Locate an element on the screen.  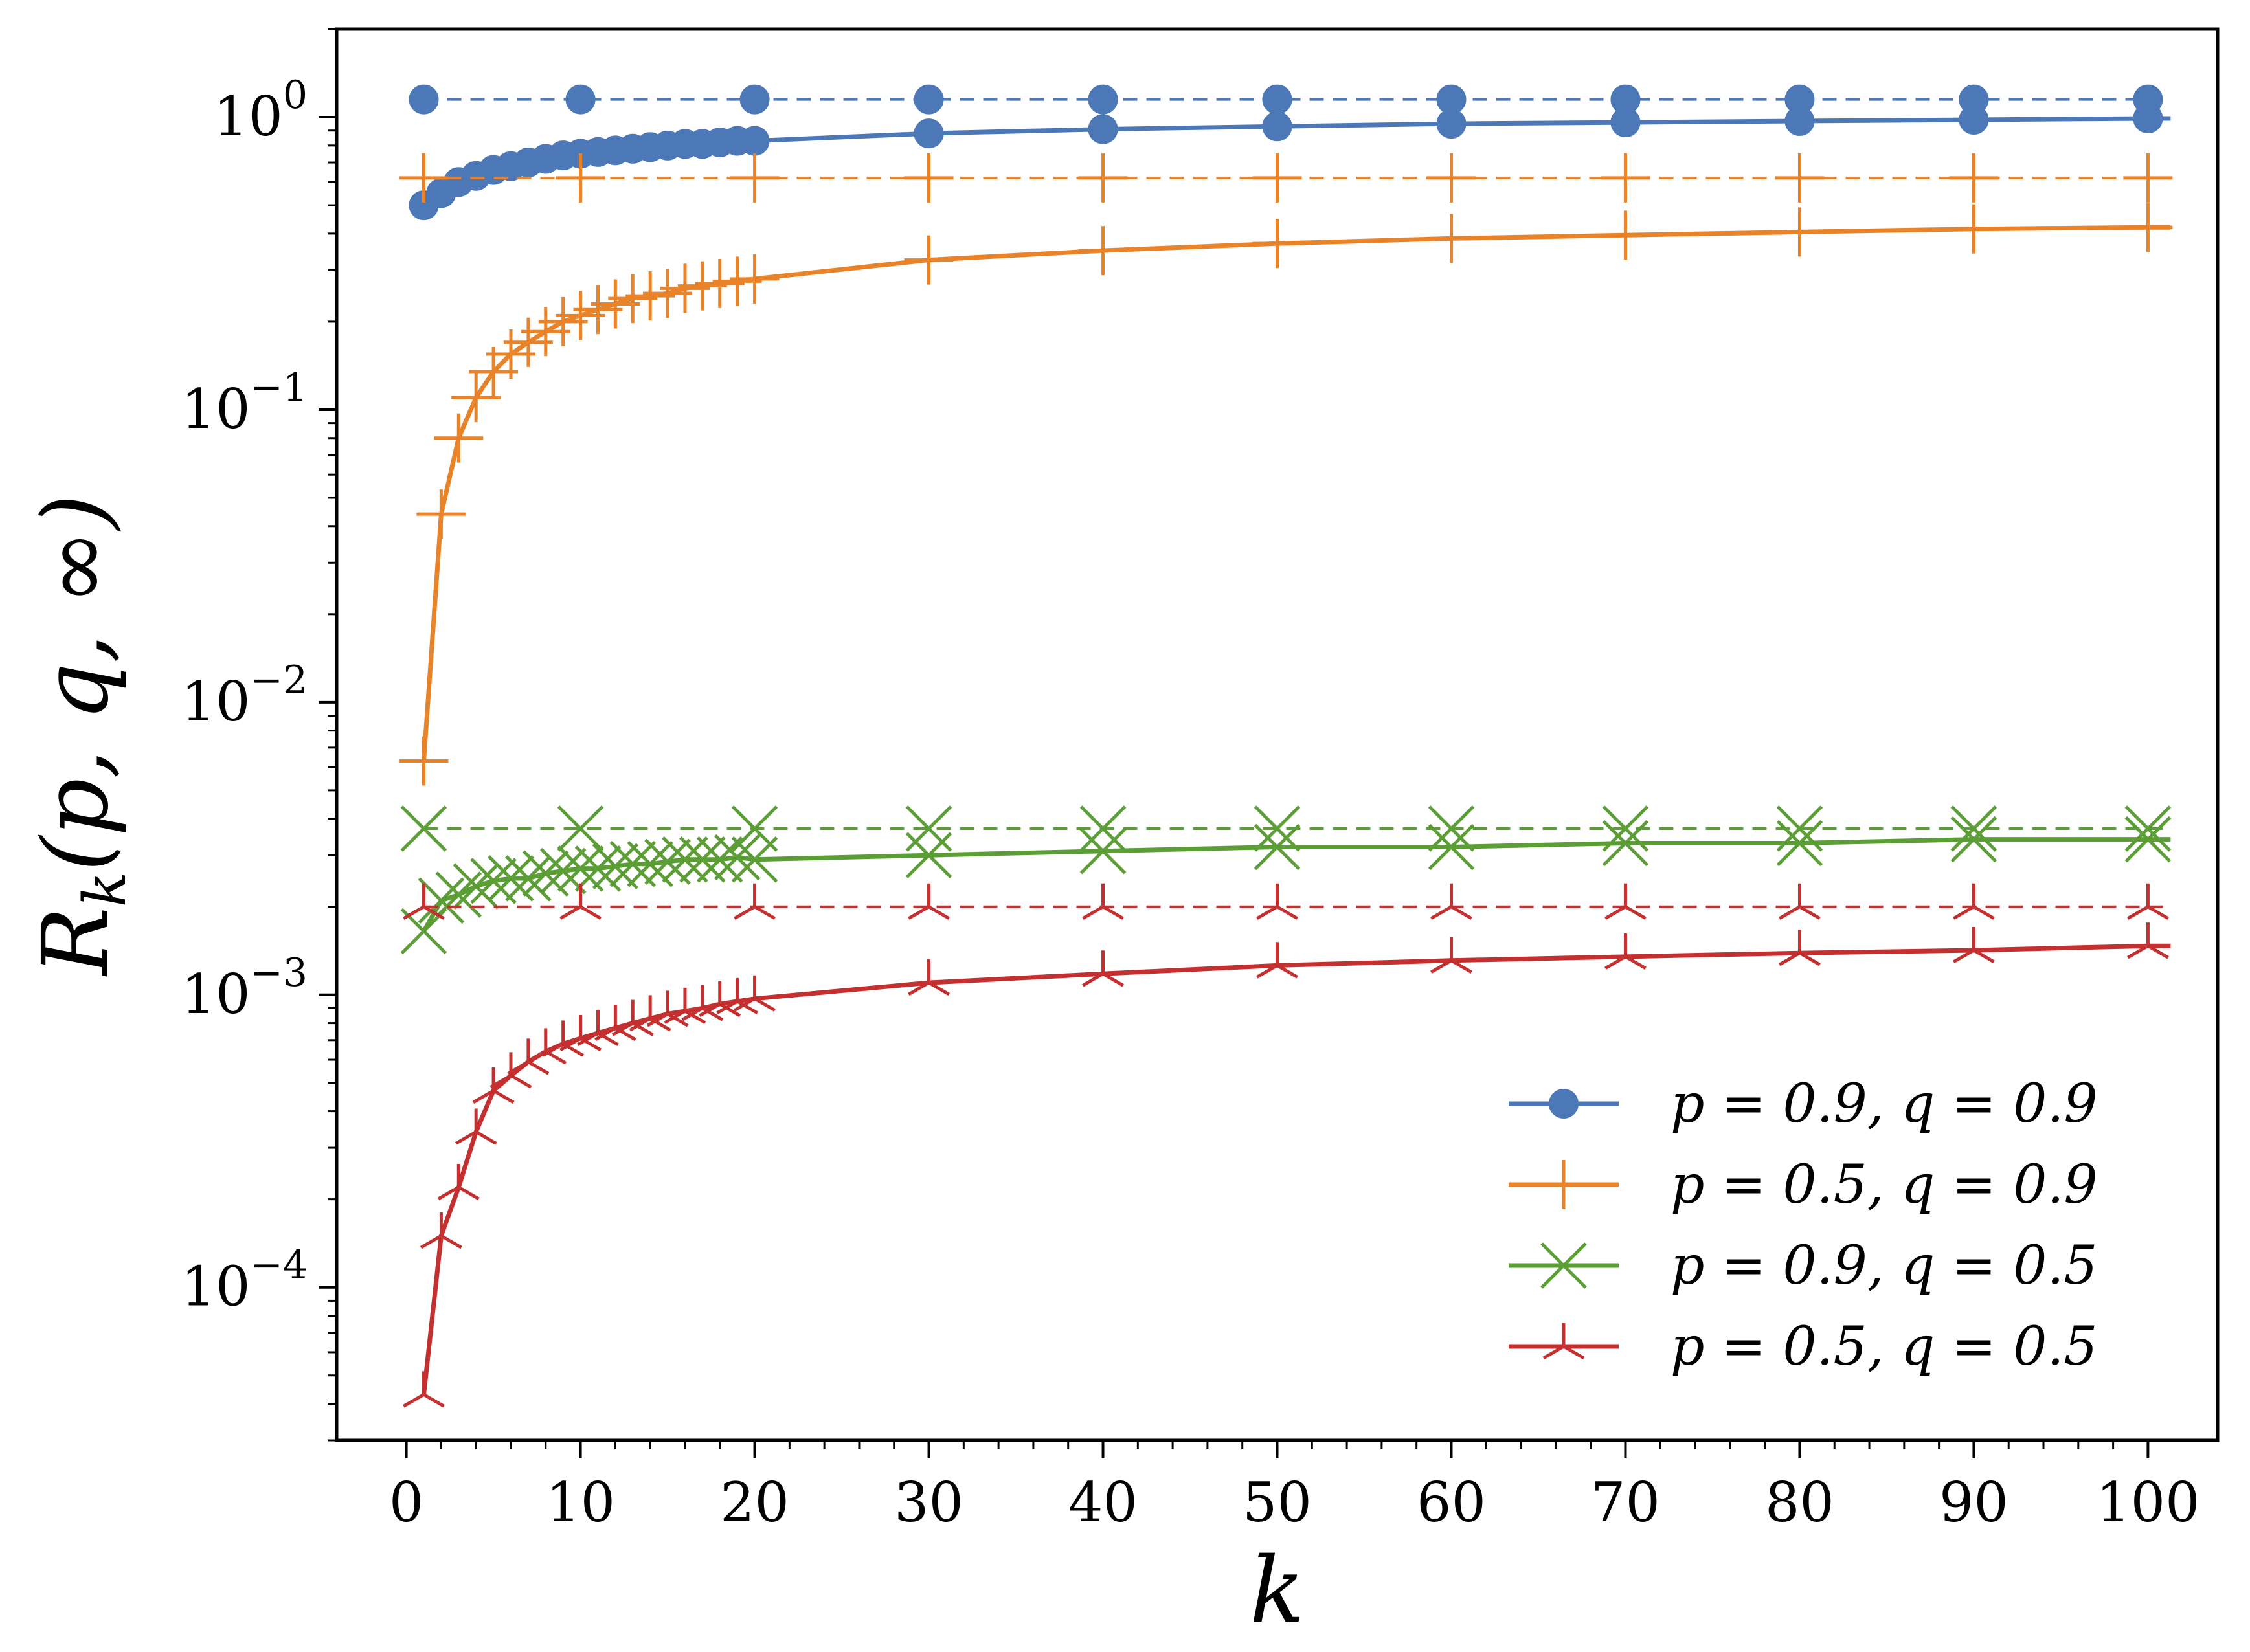
legend-item-0: p = 0.9, q = 0.9 is located at coordinates (1803, 1104).